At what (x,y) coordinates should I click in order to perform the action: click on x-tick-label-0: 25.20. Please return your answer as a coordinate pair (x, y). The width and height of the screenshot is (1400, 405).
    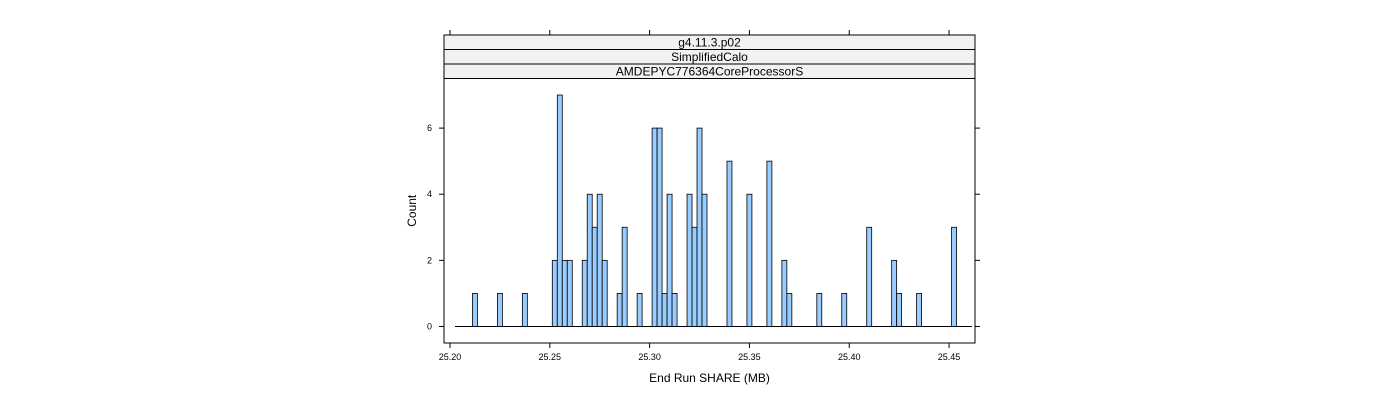
    Looking at the image, I should click on (450, 357).